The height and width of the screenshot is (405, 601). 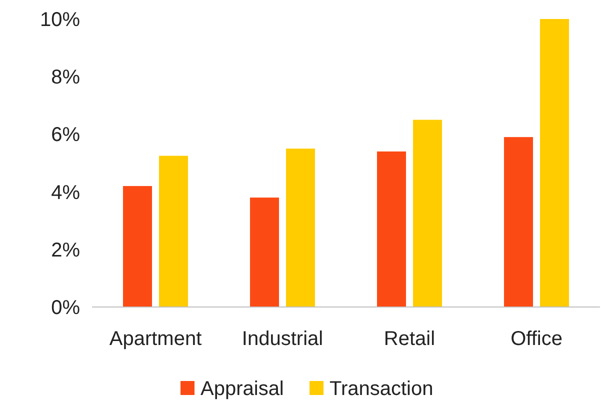 What do you see at coordinates (410, 339) in the screenshot?
I see `x-tick-label: Retail` at bounding box center [410, 339].